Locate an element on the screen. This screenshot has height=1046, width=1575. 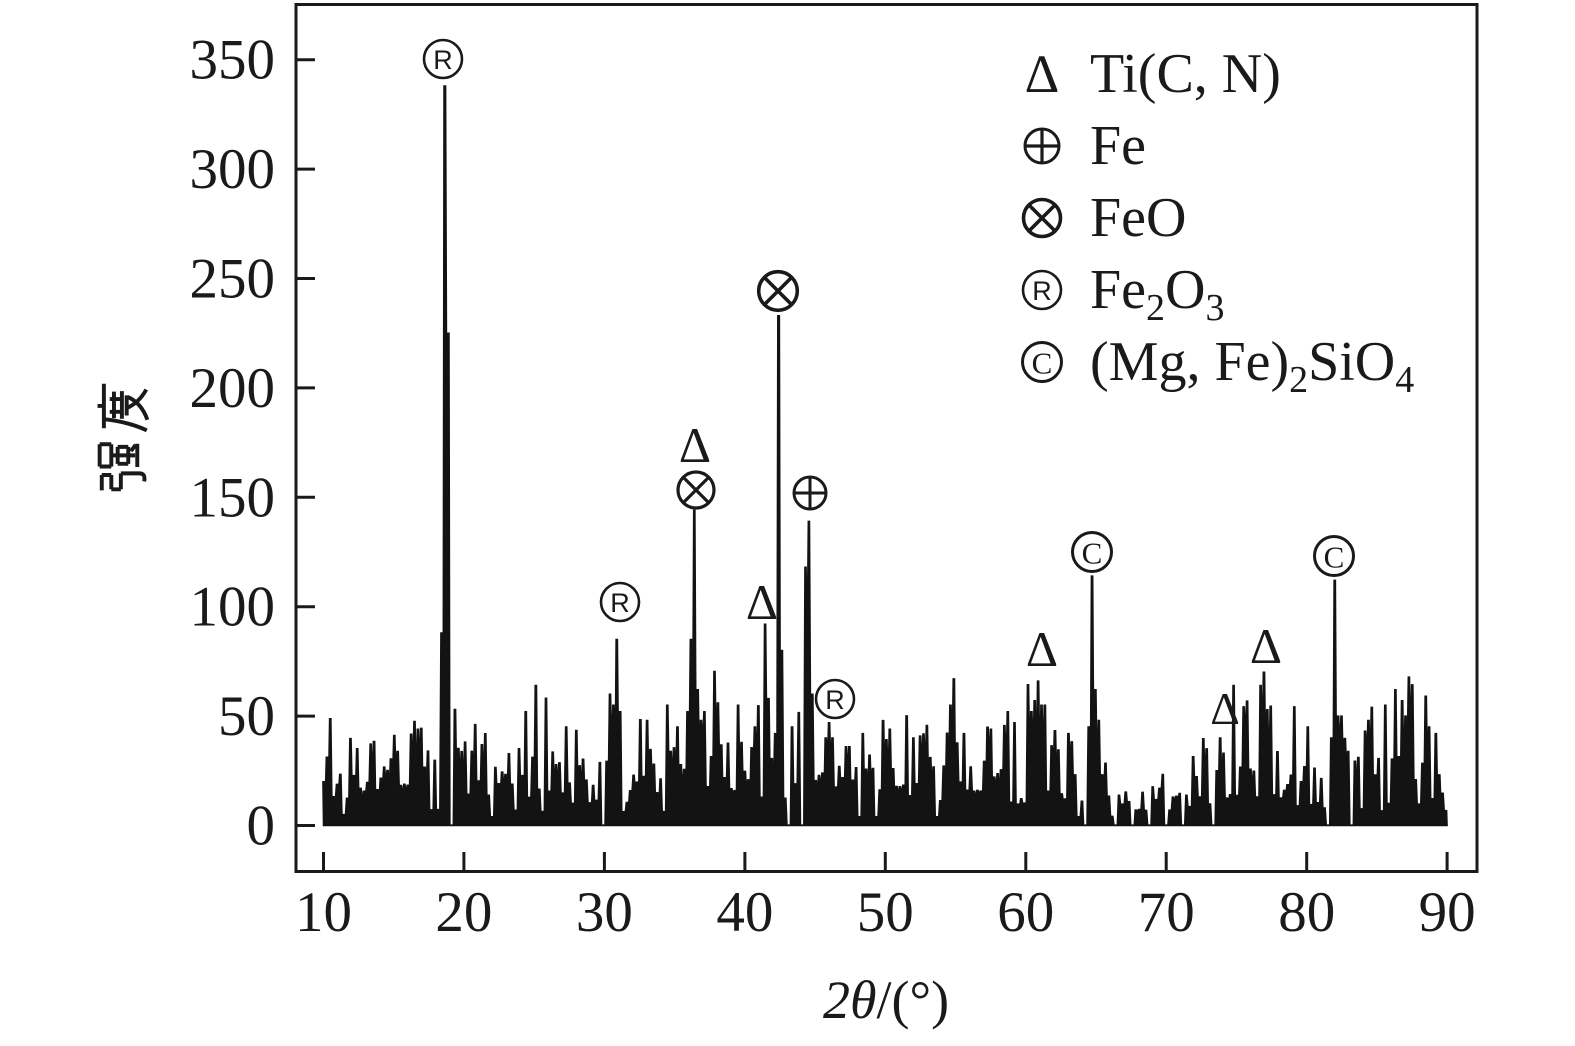
svg-text: 300 is located at coordinates (233, 169).